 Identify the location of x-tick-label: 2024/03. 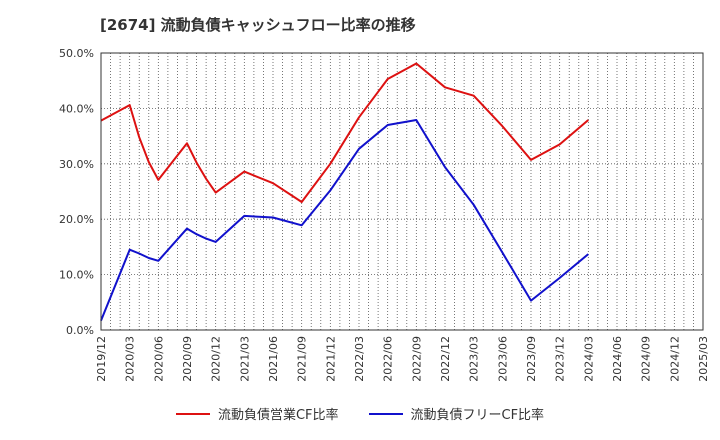
(588, 359).